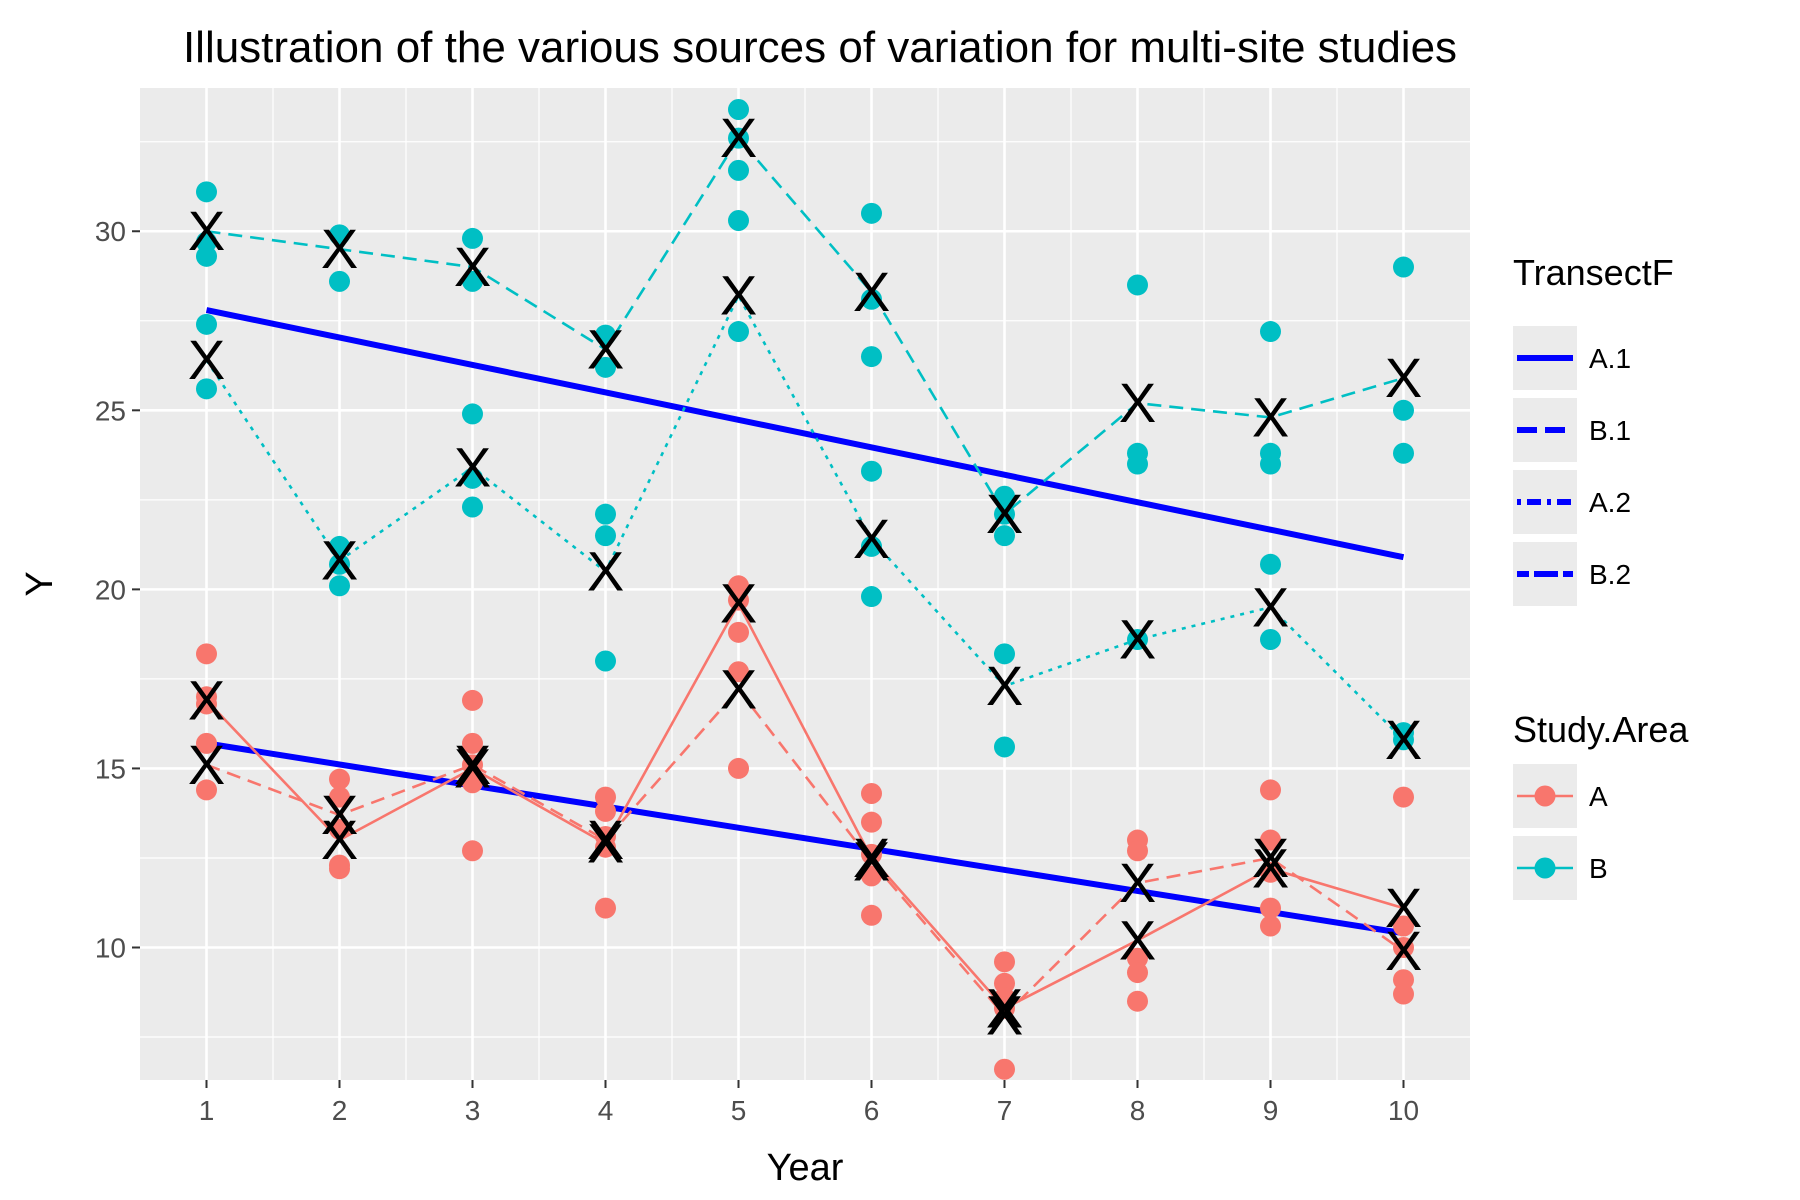 The height and width of the screenshot is (1200, 1800). Describe the element at coordinates (805, 838) in the screenshot. I see `regression-line-A` at that location.